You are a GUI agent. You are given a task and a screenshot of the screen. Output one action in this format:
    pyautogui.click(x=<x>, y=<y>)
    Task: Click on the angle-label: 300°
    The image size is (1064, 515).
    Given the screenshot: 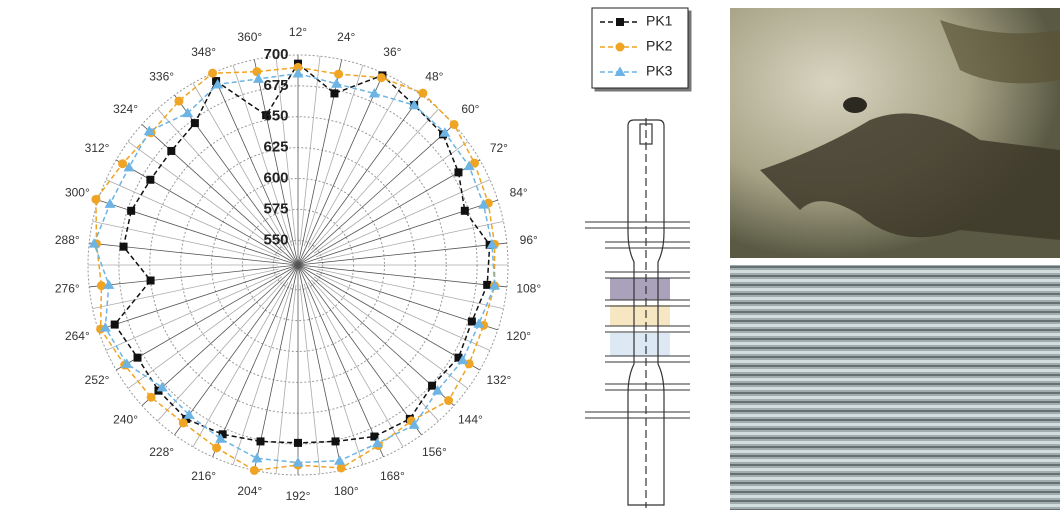 What is the action you would take?
    pyautogui.click(x=77, y=192)
    